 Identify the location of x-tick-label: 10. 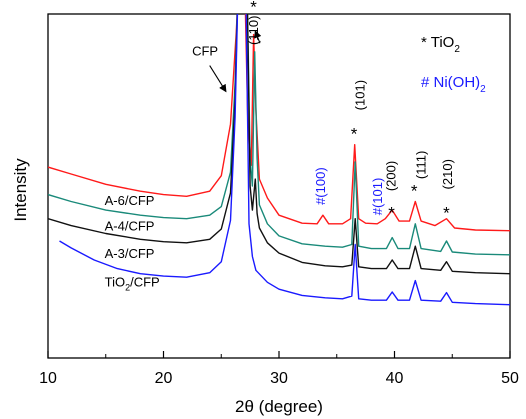
(48, 378).